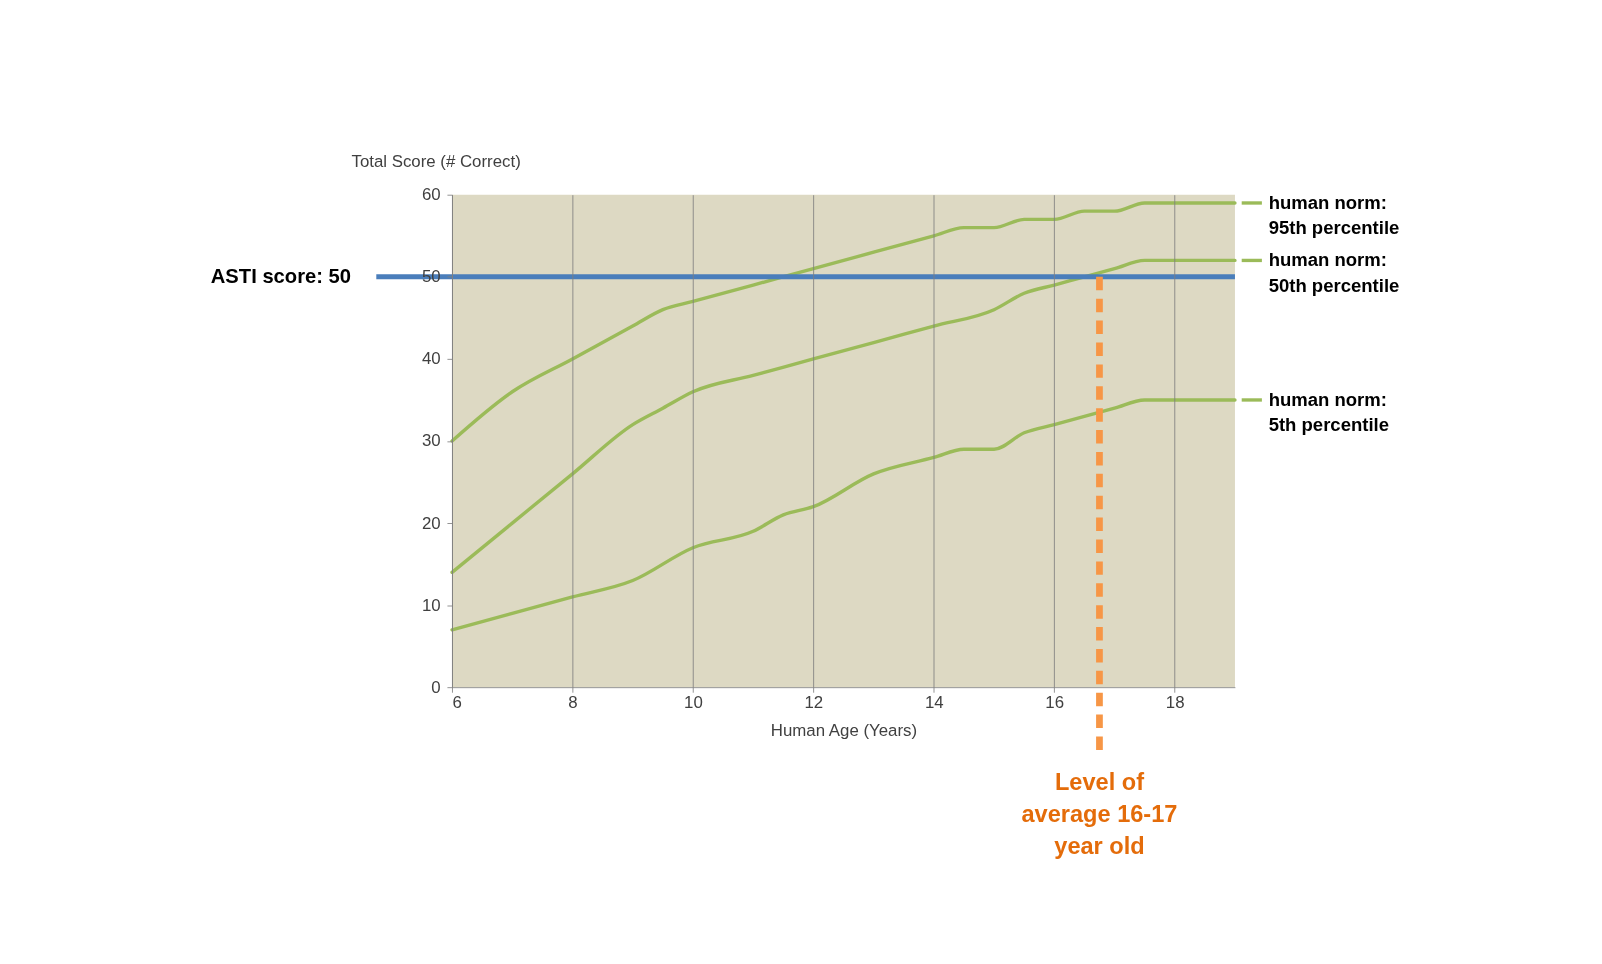 Image resolution: width=1602 pixels, height=964 pixels. What do you see at coordinates (281, 275) in the screenshot?
I see `ref-line-label: ASTI score: 50` at bounding box center [281, 275].